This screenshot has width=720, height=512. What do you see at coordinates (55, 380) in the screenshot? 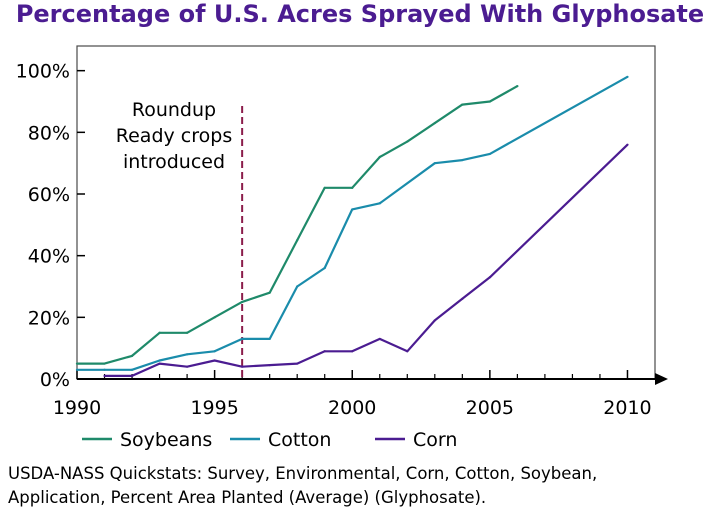
I see `y-tick-label: 0%` at bounding box center [55, 380].